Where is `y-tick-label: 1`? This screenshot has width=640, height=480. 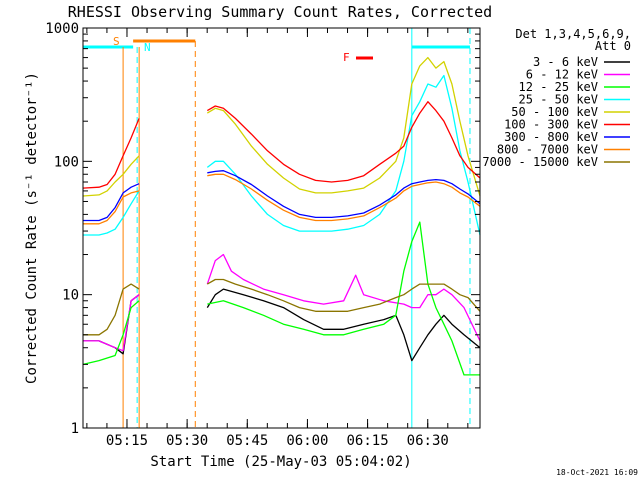 y-tick-label: 1 is located at coordinates (75, 429).